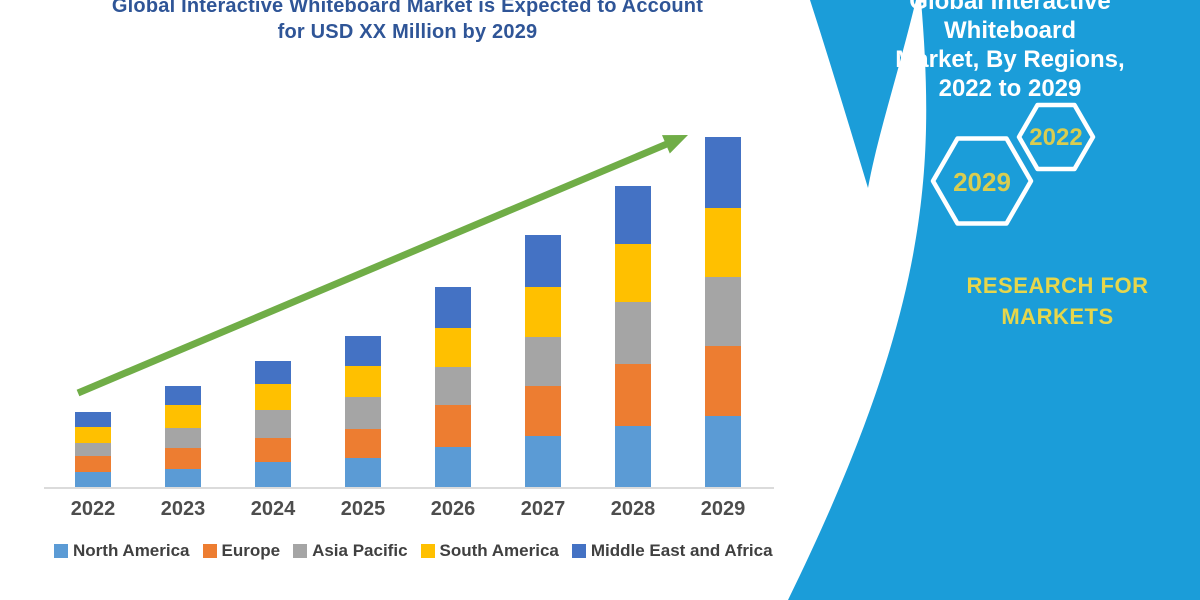 This screenshot has width=1200, height=600. What do you see at coordinates (363, 381) in the screenshot?
I see `bar-2025-south-america` at bounding box center [363, 381].